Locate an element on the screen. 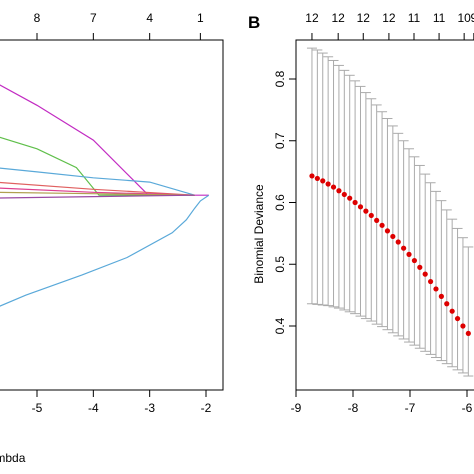 The height and width of the screenshot is (474, 474). x-tick-label: -5 is located at coordinates (37, 408).